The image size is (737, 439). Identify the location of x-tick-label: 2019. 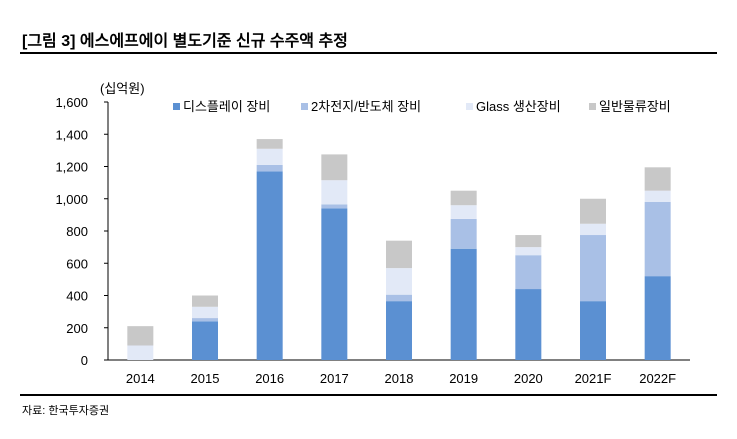
(463, 378).